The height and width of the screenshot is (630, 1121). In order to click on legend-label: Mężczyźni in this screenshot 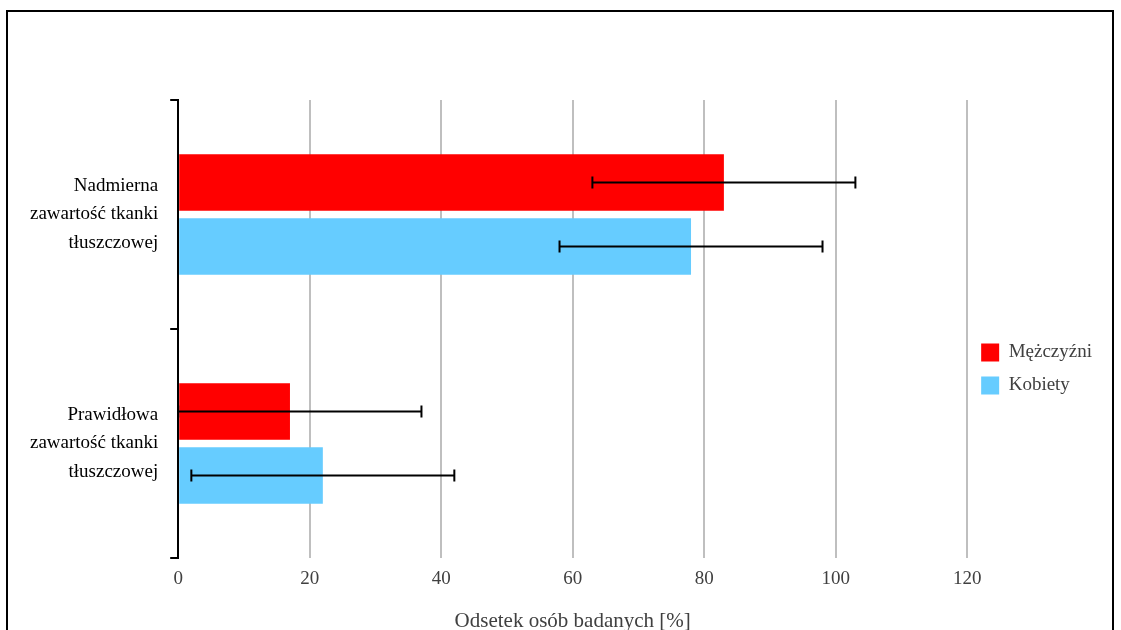, I will do `click(1050, 351)`.